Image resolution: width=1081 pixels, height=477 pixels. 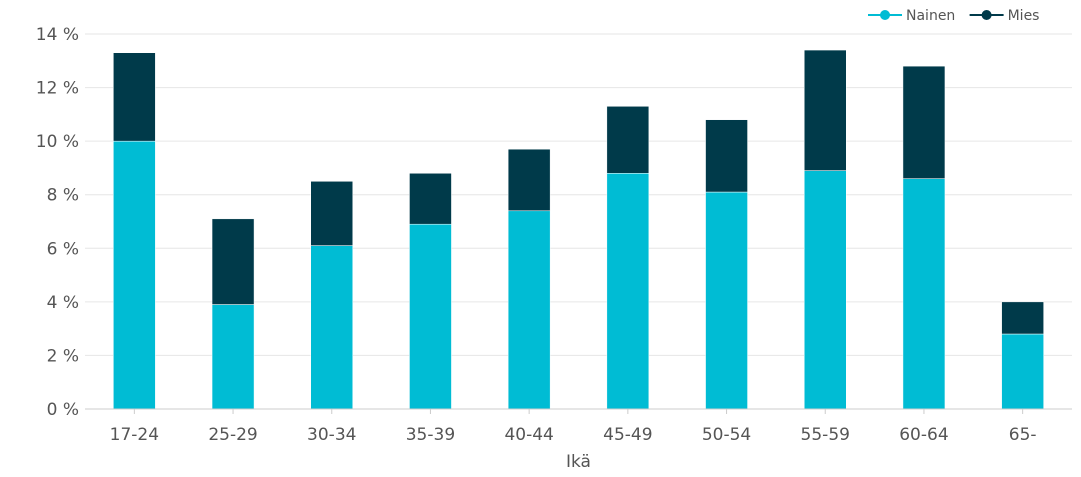 What do you see at coordinates (578, 462) in the screenshot?
I see `x-axis-title: Ikä` at bounding box center [578, 462].